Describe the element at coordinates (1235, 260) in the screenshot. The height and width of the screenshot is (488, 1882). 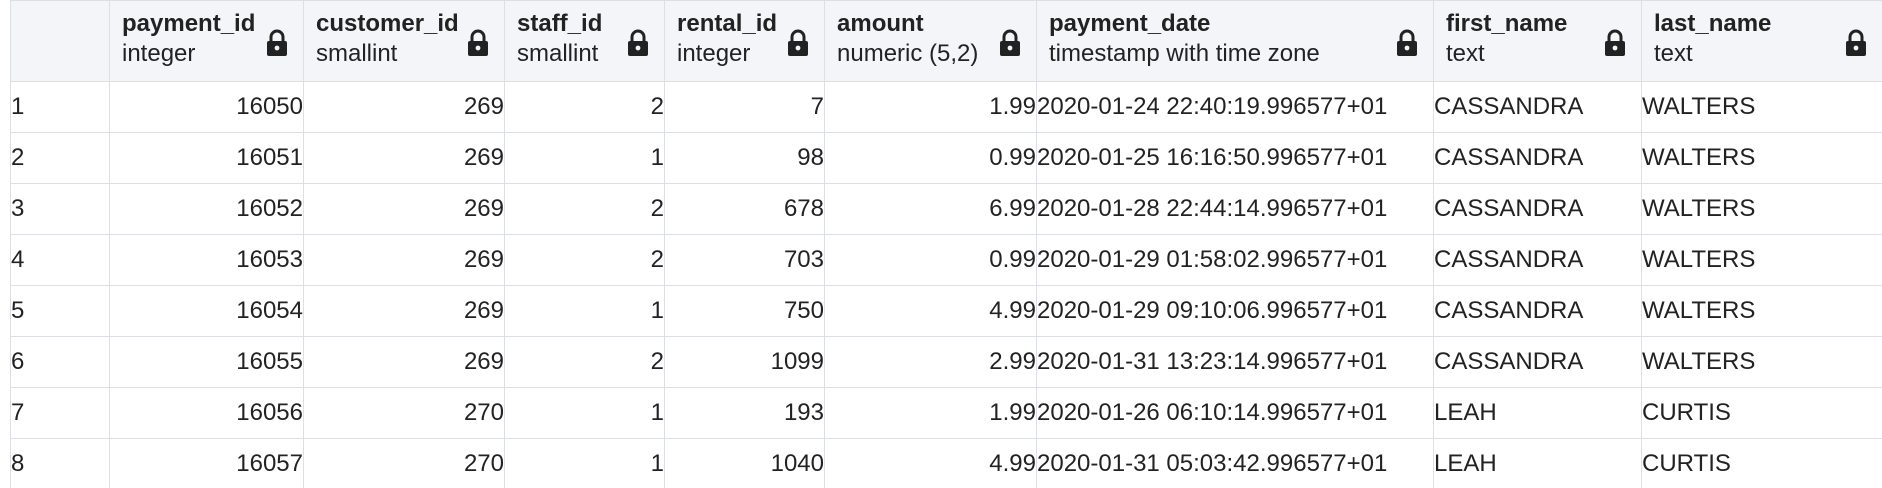
I see `cell-payment_date: 2020-01-29 01:58:02.996577+01` at that location.